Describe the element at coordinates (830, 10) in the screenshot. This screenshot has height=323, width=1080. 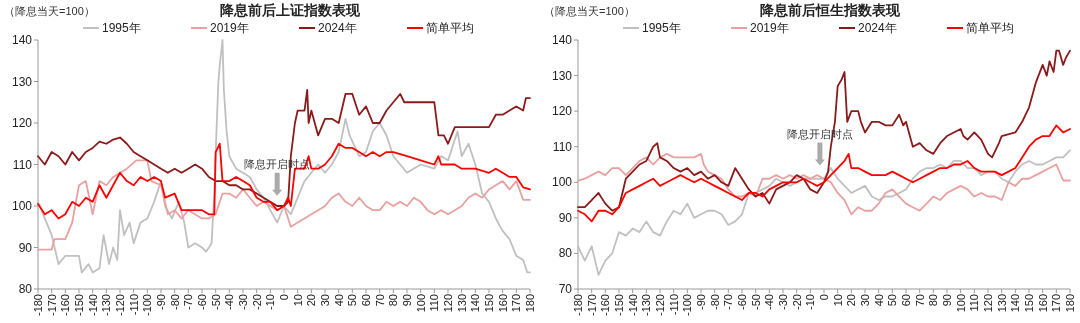
I see `chart-title: 降息前后恒生指数表现` at that location.